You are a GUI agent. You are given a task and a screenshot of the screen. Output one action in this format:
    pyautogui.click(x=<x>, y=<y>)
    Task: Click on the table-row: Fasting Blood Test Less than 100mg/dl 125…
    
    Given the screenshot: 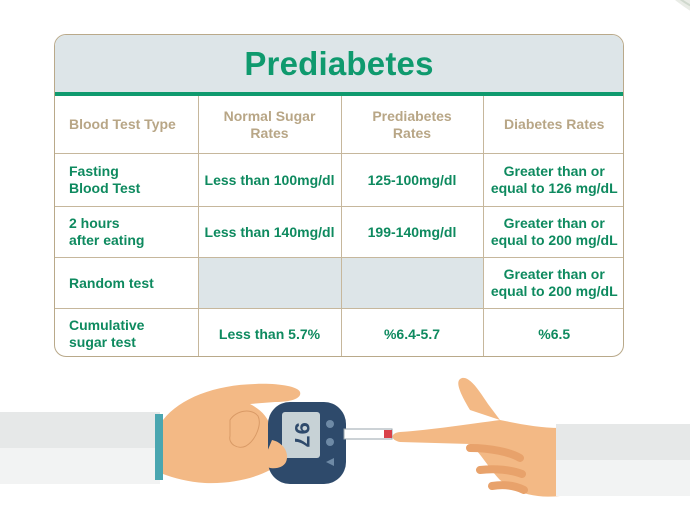 What is the action you would take?
    pyautogui.click(x=339, y=180)
    